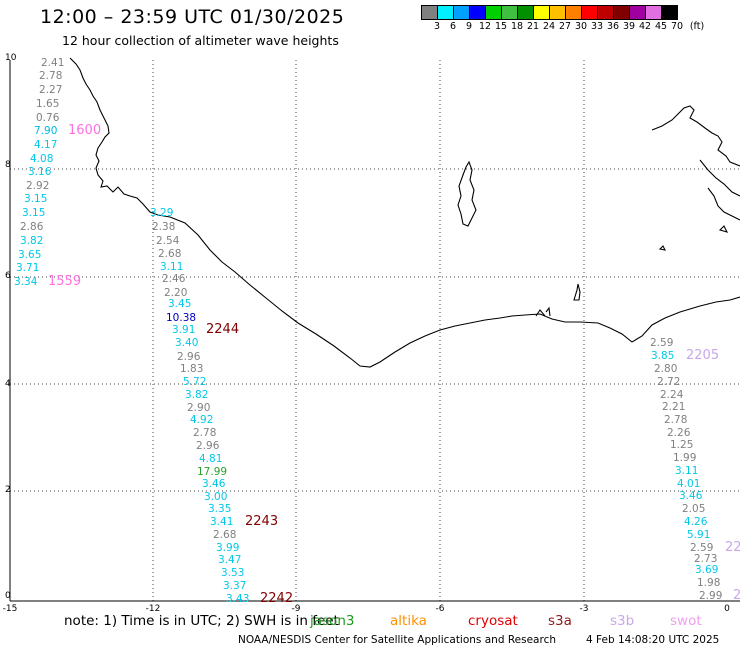 The width and height of the screenshot is (740, 650). What do you see at coordinates (332, 621) in the screenshot?
I see `legend-jason3: jason3` at bounding box center [332, 621].